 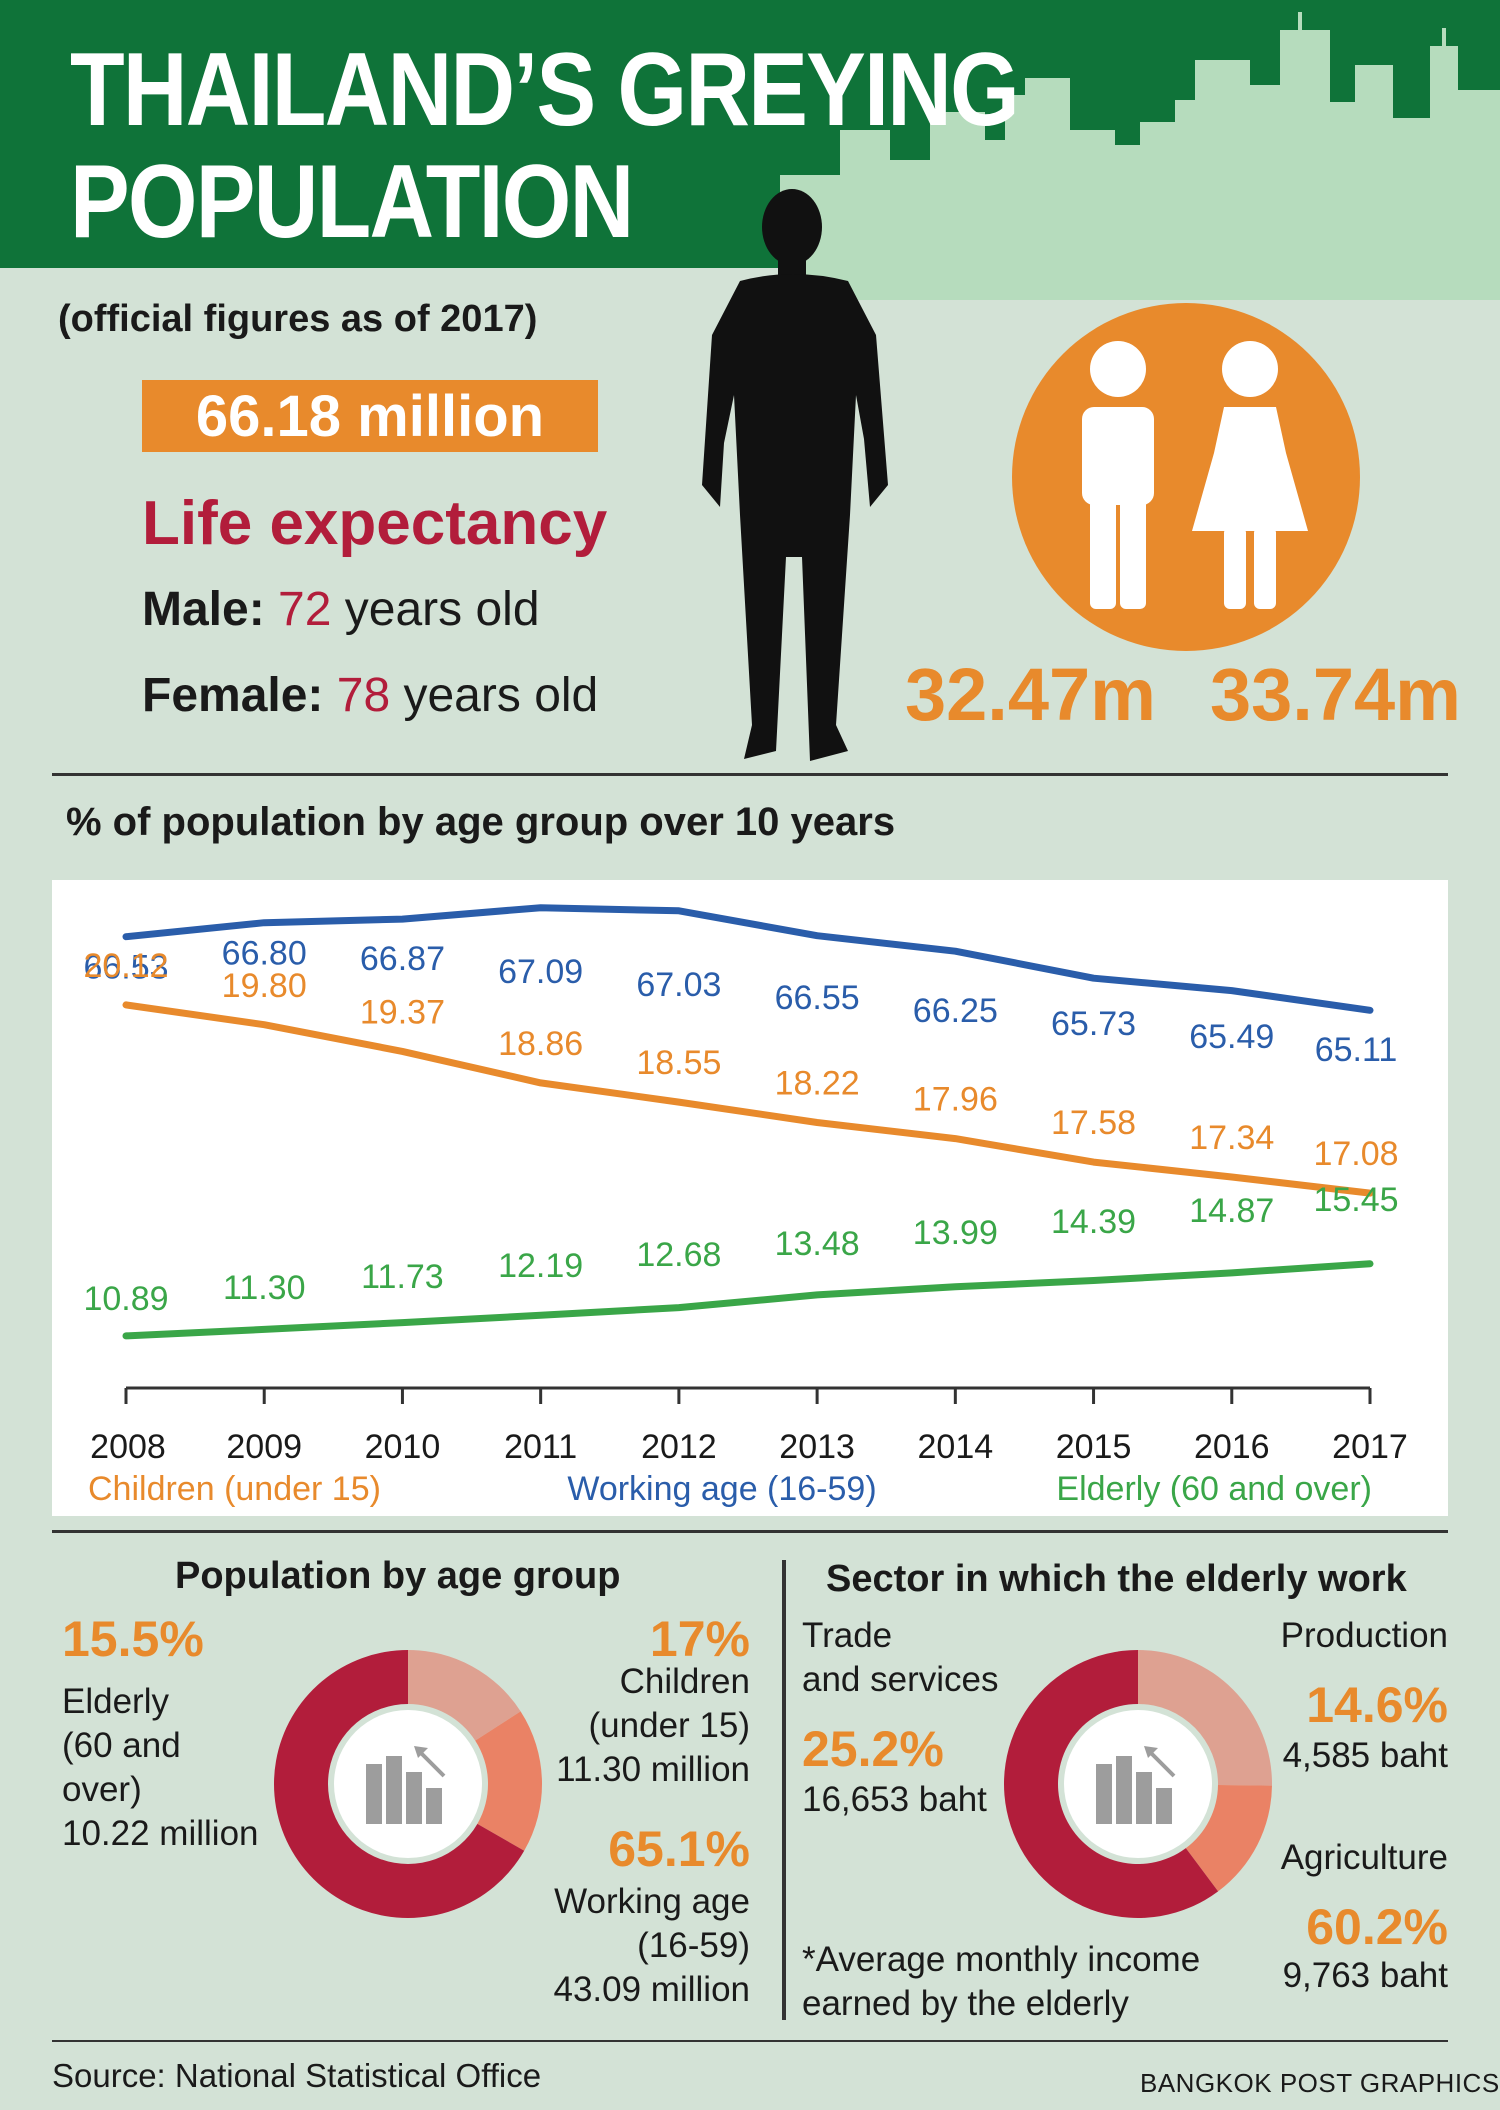 What do you see at coordinates (817, 1244) in the screenshot?
I see `data-label: 13.48` at bounding box center [817, 1244].